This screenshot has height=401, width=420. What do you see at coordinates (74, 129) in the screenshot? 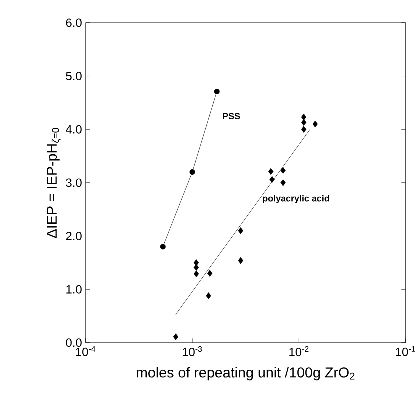
I see `y-tick-label: 4.0` at bounding box center [74, 129].